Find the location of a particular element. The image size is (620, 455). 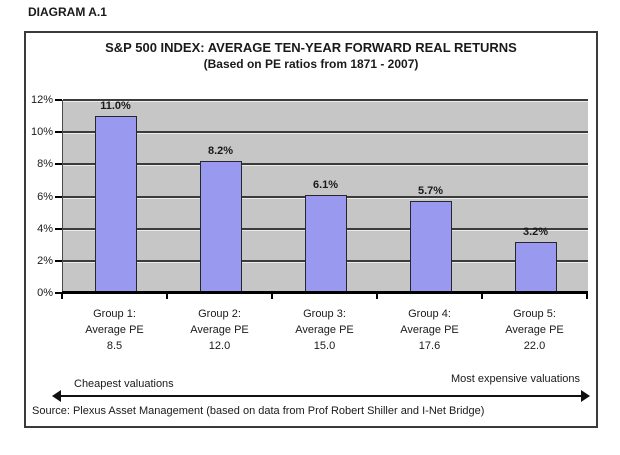

gridline-12% is located at coordinates (325, 100).